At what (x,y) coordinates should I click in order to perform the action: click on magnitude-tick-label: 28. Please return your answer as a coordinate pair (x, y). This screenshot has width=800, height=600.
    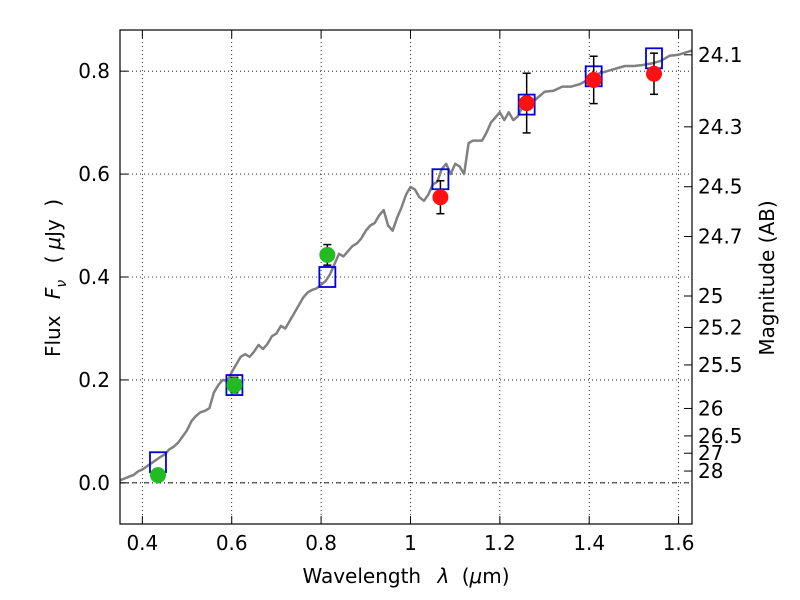
    Looking at the image, I should click on (710, 471).